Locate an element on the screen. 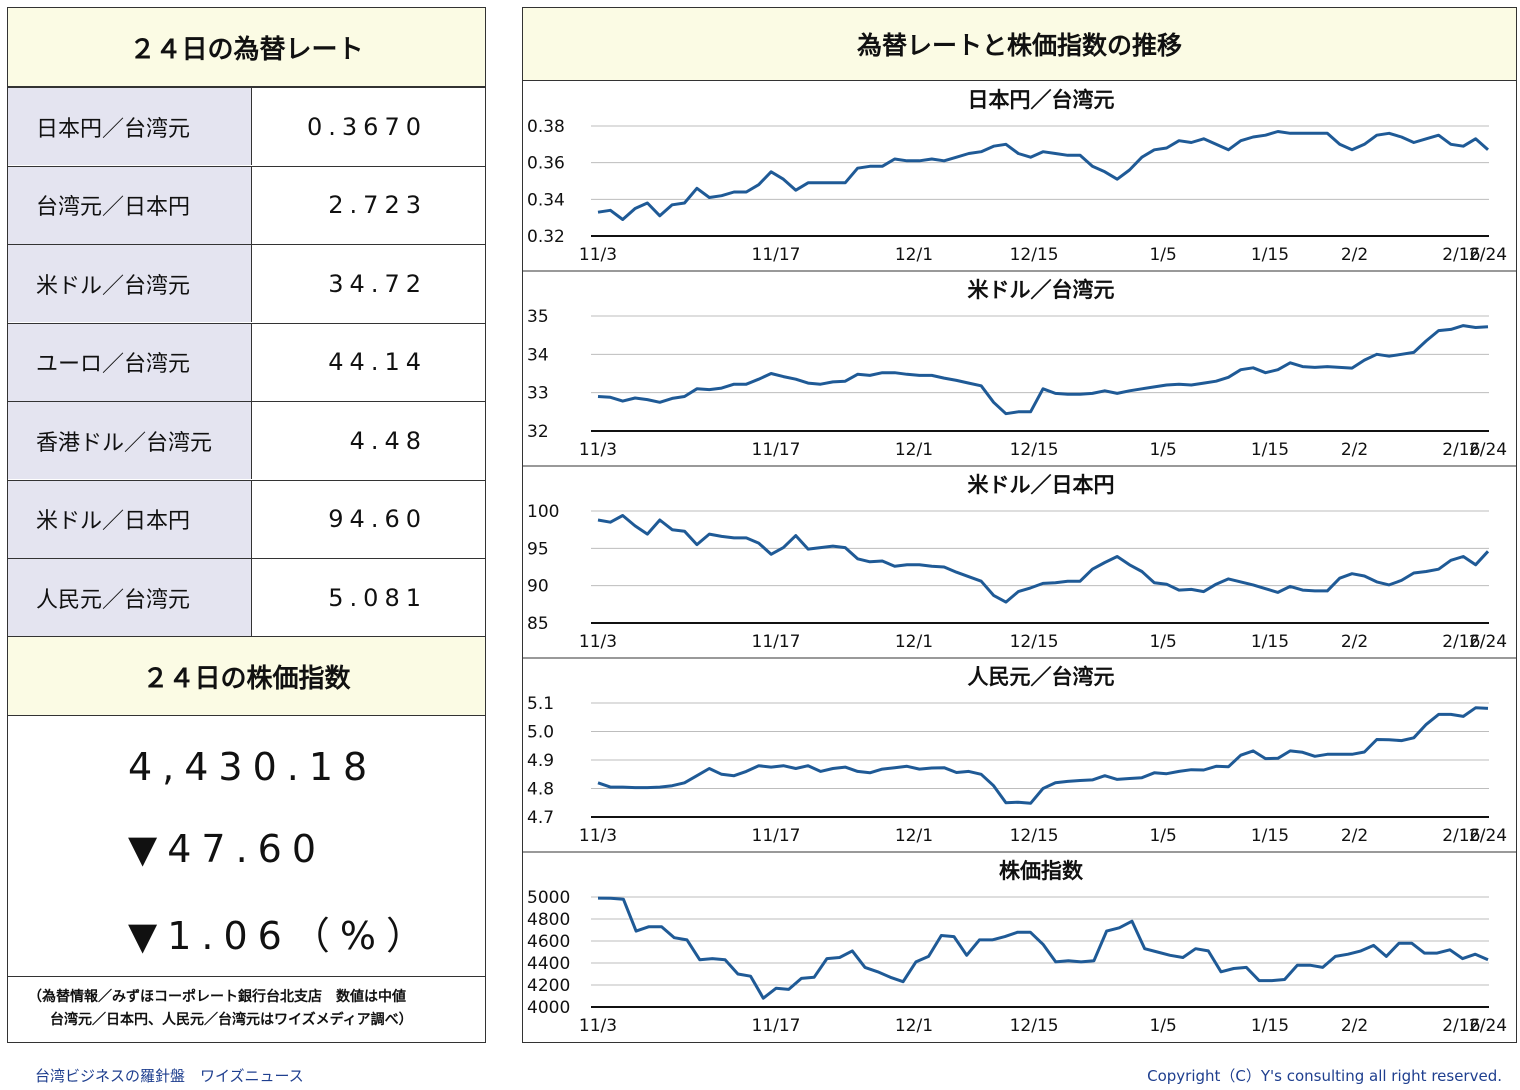  rate-value: 0.3670 is located at coordinates (367, 126).